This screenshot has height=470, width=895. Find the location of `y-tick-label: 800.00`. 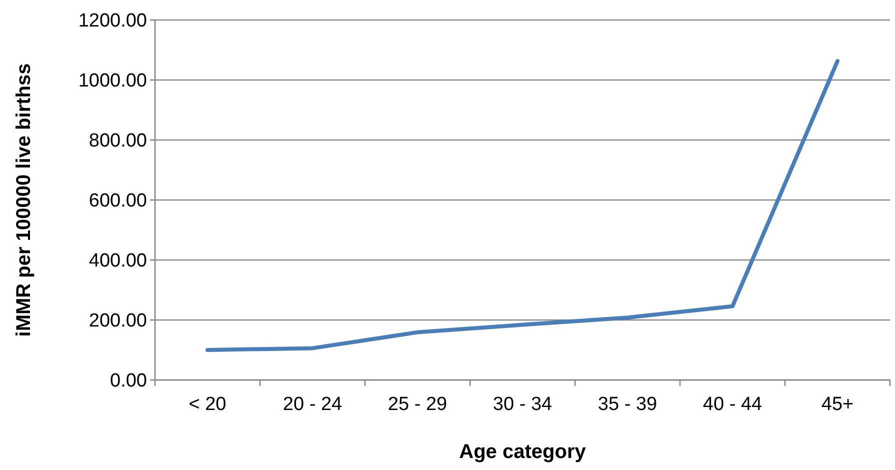

y-tick-label: 800.00 is located at coordinates (117, 141).